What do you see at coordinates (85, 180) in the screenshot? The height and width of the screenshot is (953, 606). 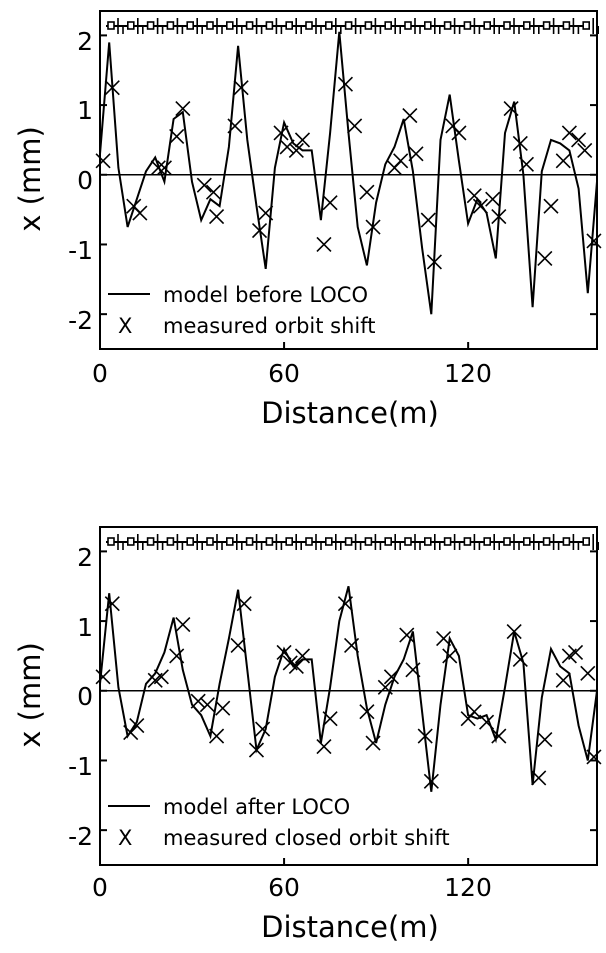 I see `y-tick-label: 0` at bounding box center [85, 180].